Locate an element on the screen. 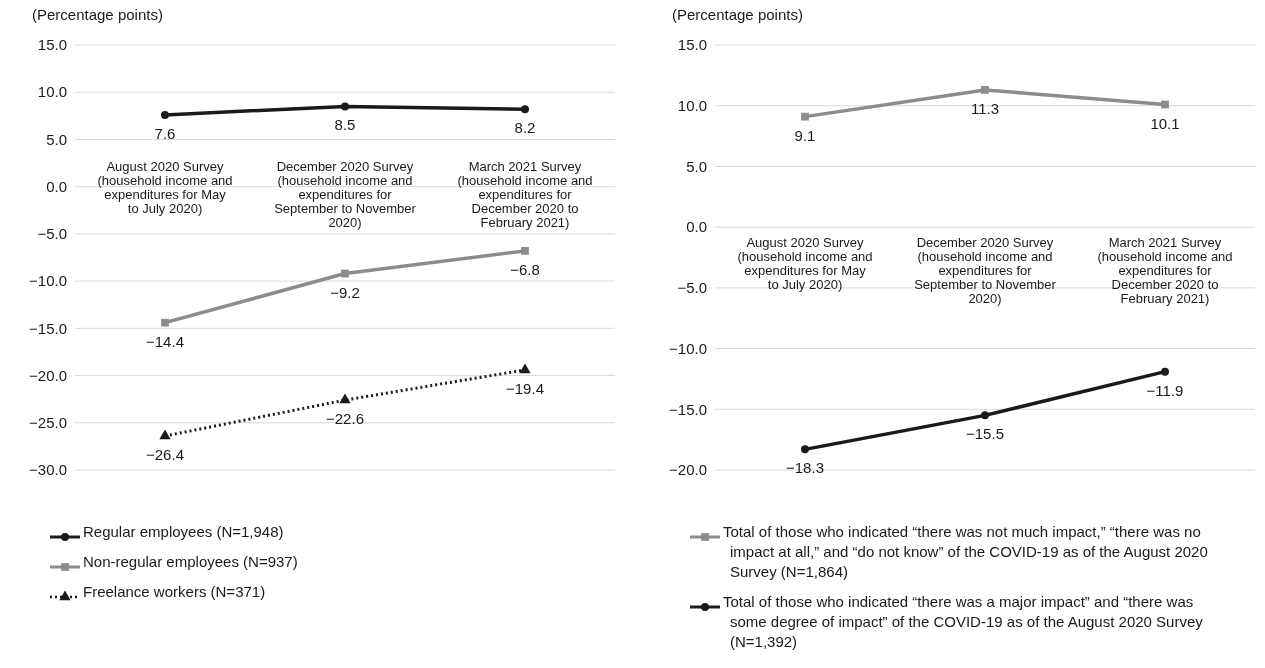 The height and width of the screenshot is (668, 1265). legend-label: Regular employees (N=1,948) is located at coordinates (183, 531).